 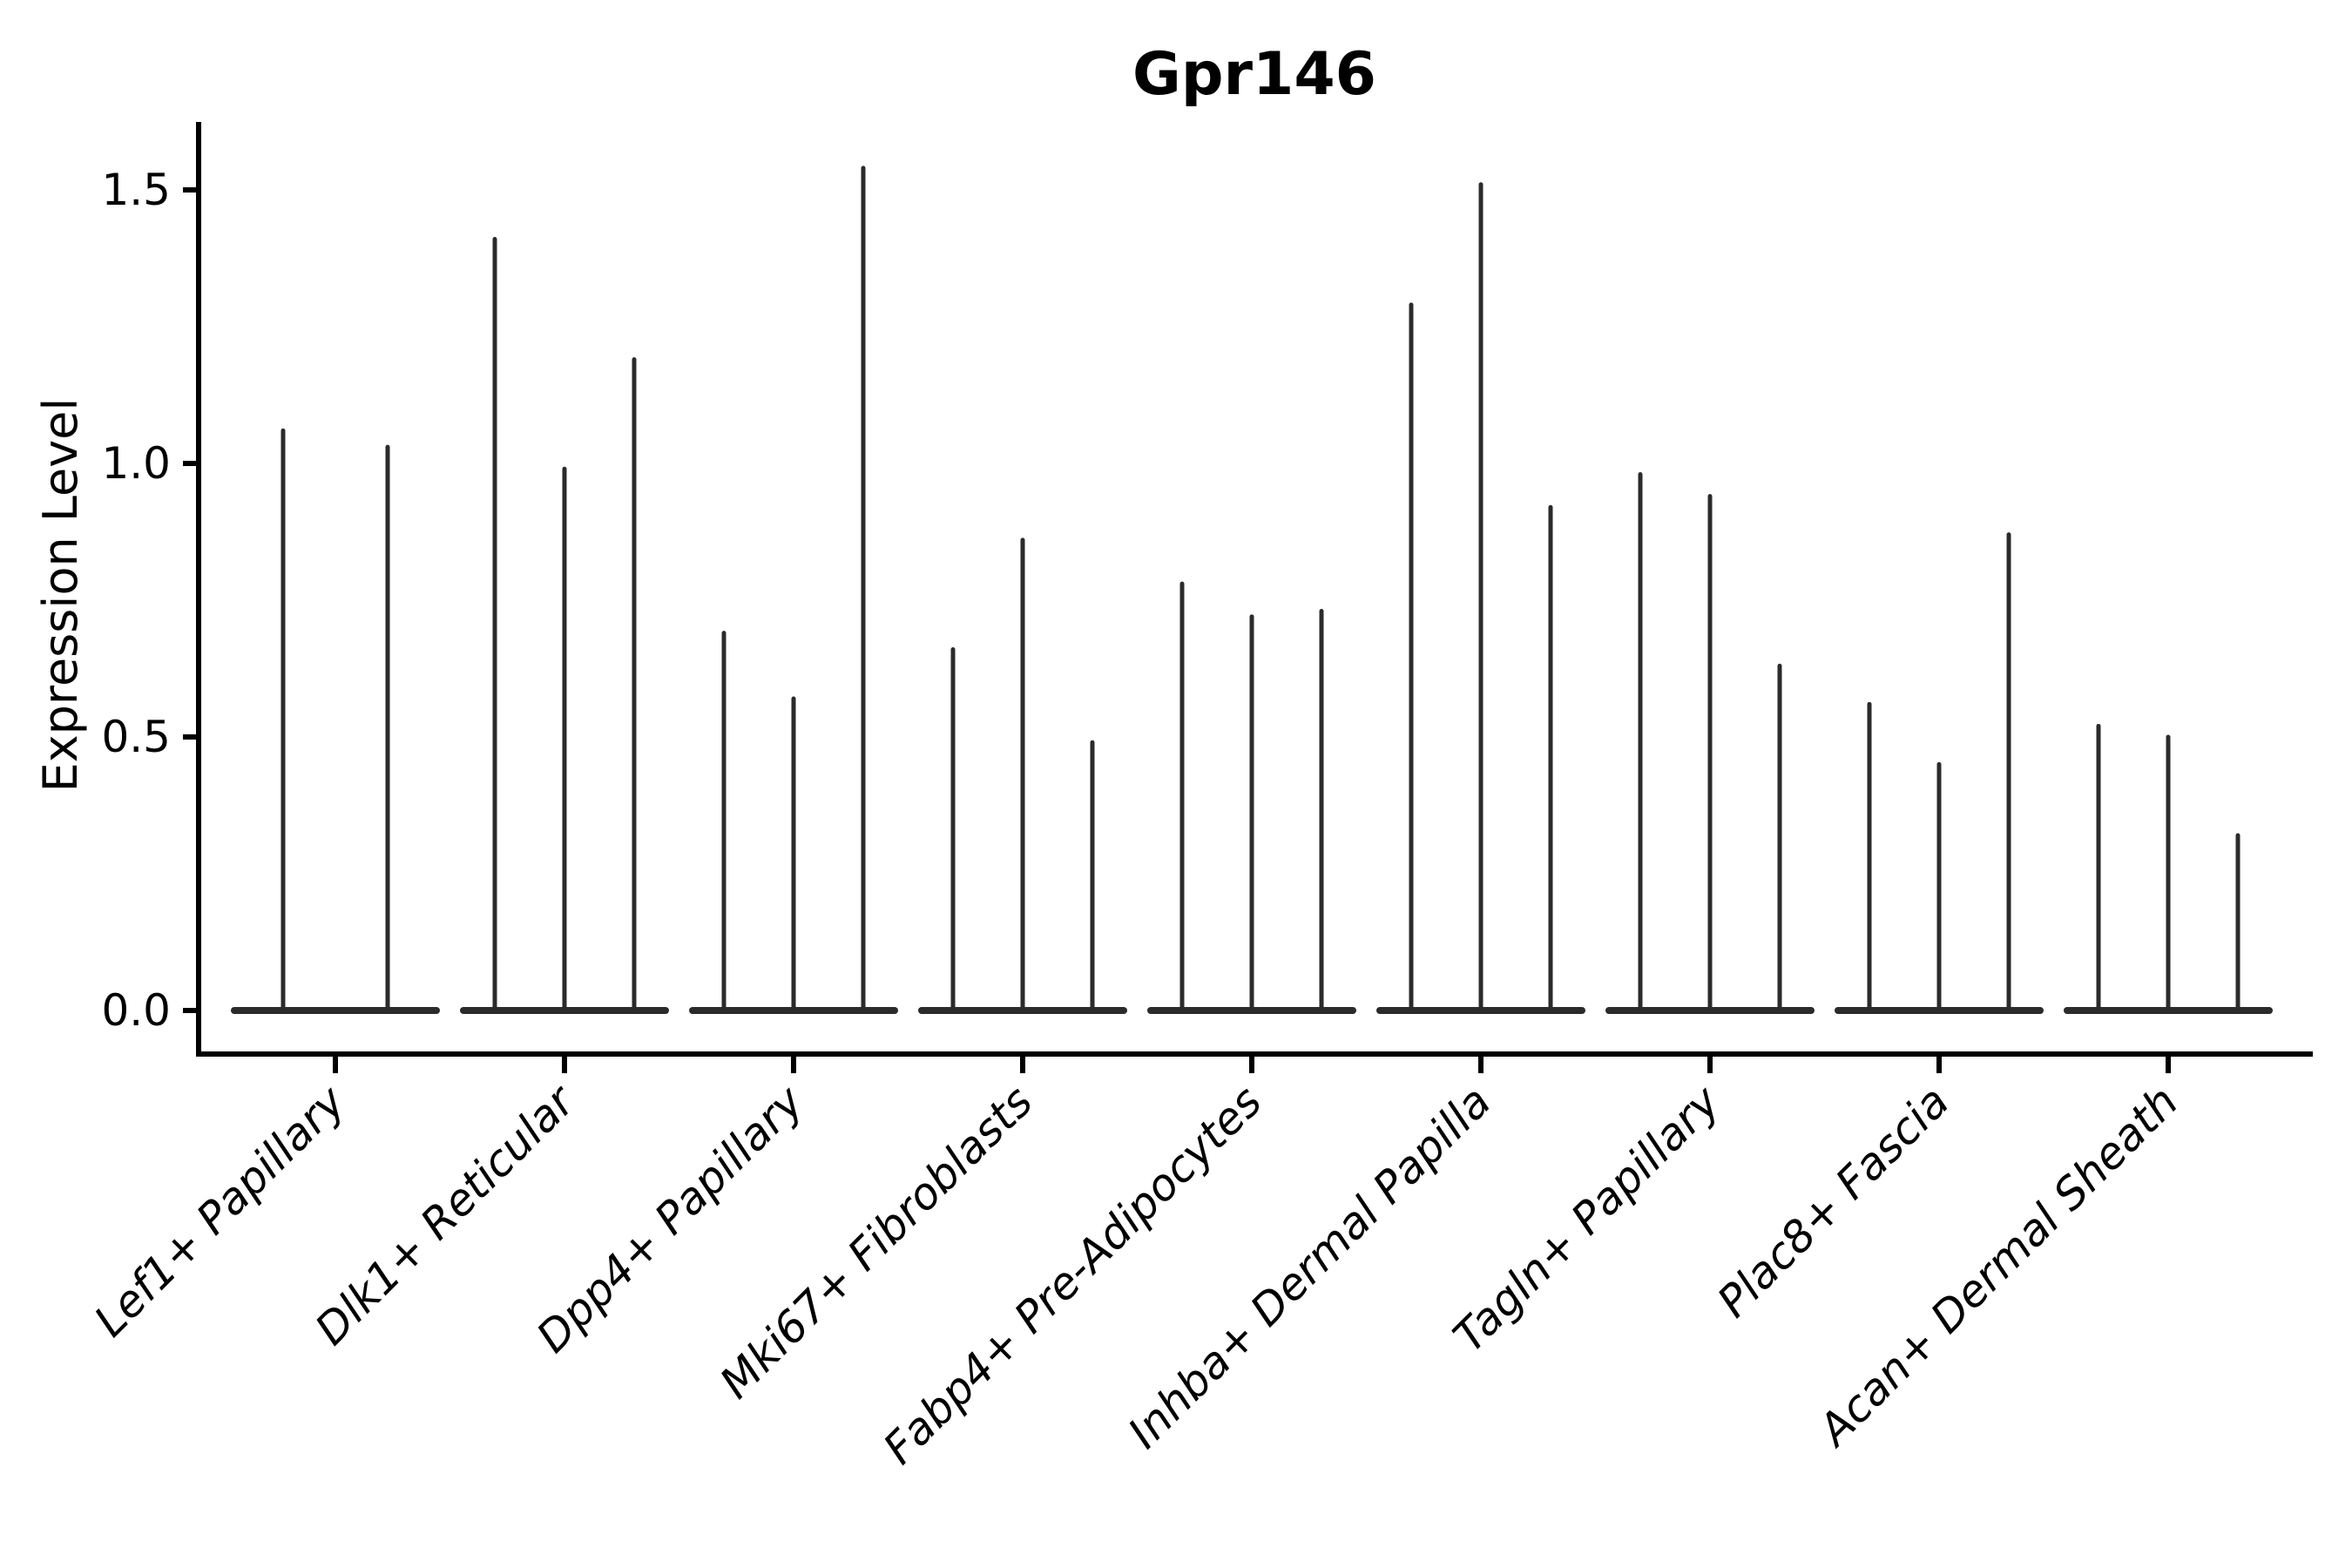 I want to click on plot-title: Gpr146, so click(x=1254, y=74).